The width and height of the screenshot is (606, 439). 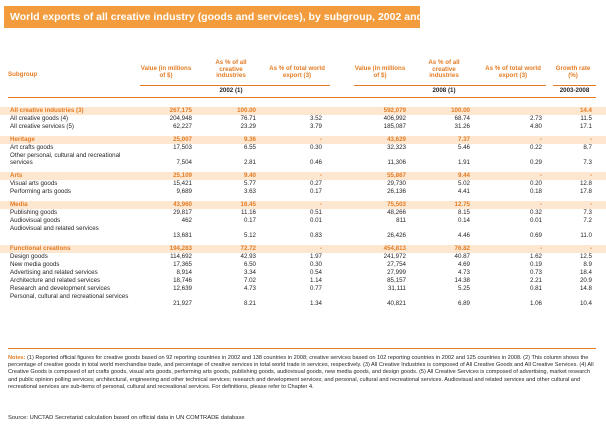 I want to click on share-2008-cell: 40.87, so click(x=462, y=256).